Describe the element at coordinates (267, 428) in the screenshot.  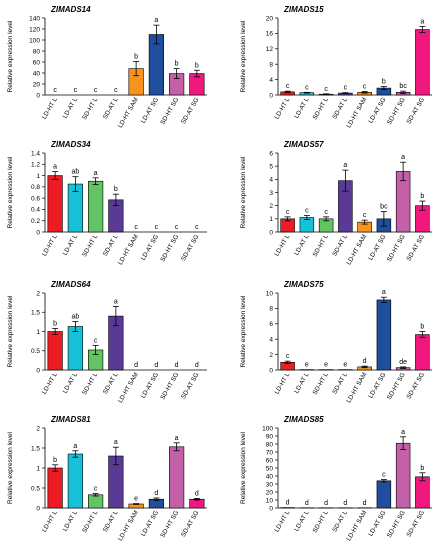
I see `y-tick-label: 100` at that location.